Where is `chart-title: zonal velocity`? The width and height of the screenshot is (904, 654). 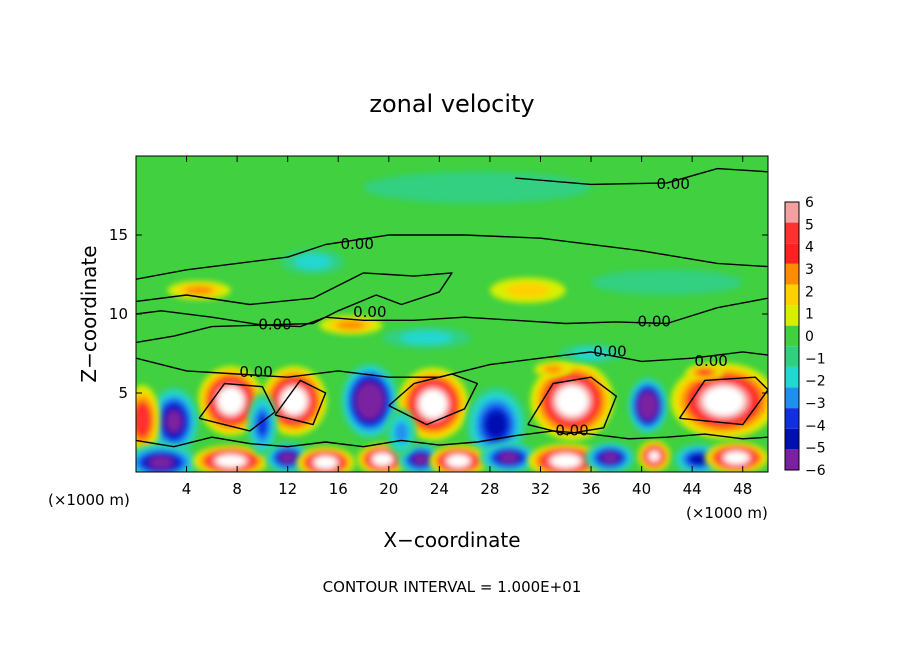
chart-title: zonal velocity is located at coordinates (451, 104).